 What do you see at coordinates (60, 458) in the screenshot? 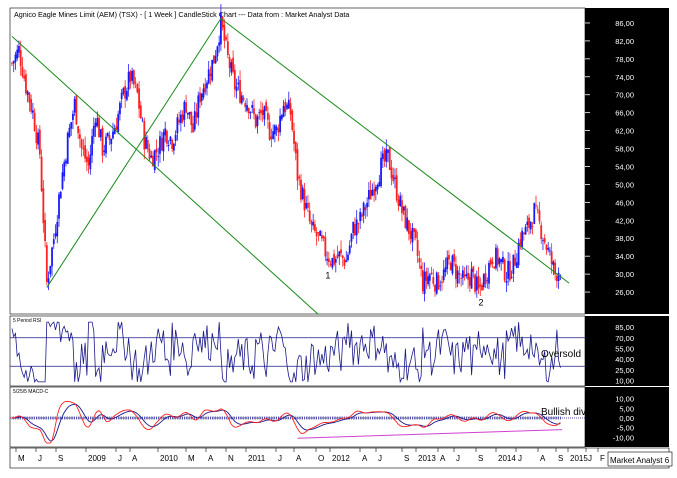
I see `date-tick-label: S` at bounding box center [60, 458].